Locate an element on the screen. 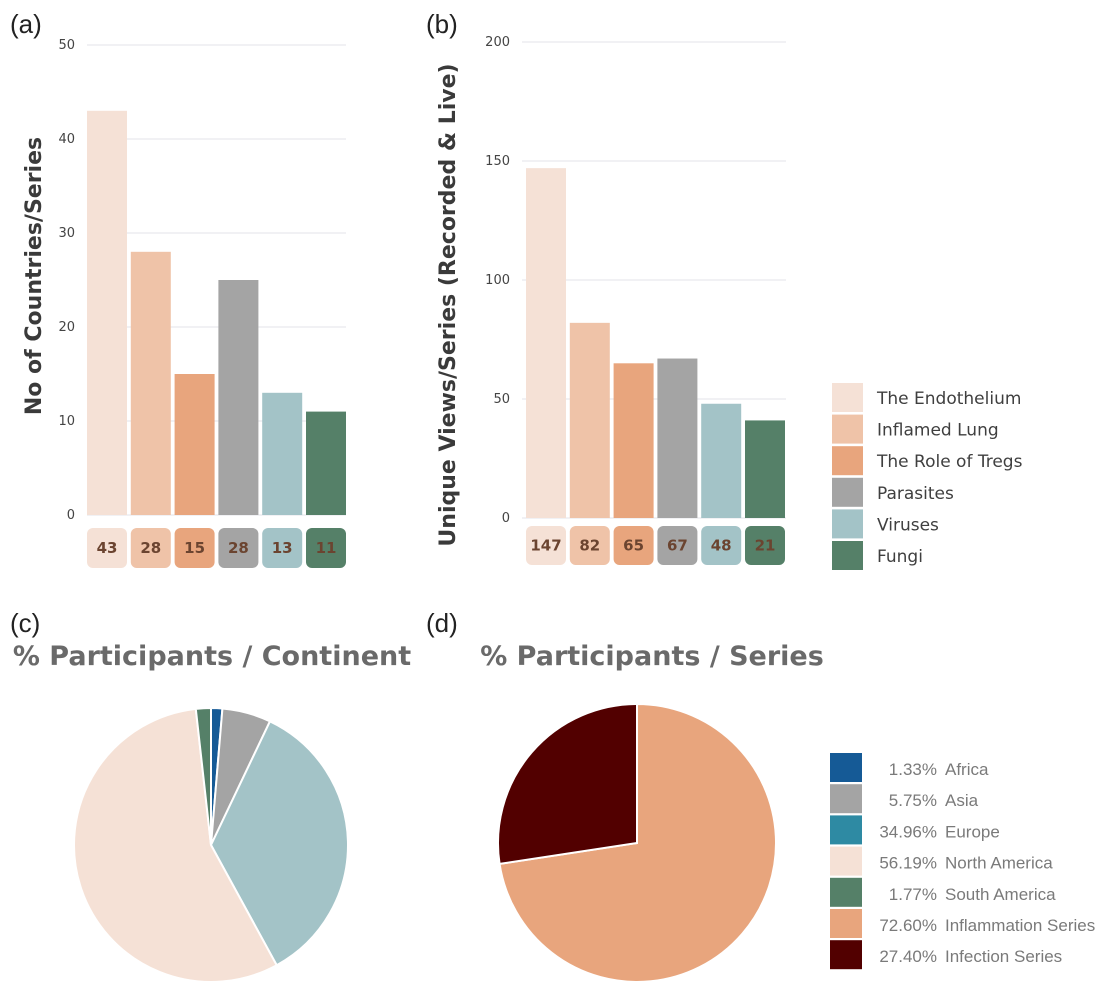 The image size is (1120, 989). data-label: 21 is located at coordinates (765, 546).